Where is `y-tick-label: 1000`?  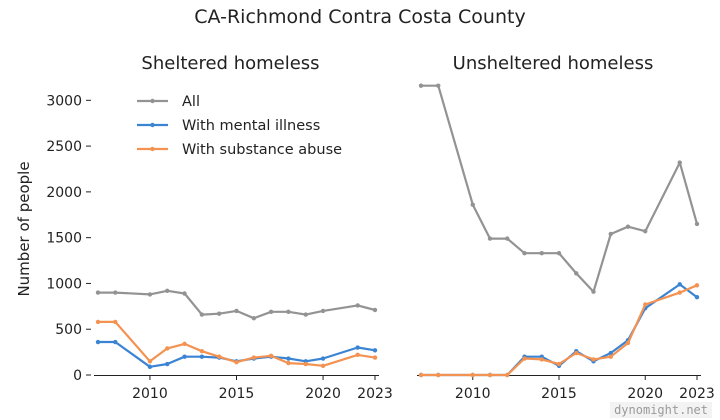 y-tick-label: 1000 is located at coordinates (64, 284).